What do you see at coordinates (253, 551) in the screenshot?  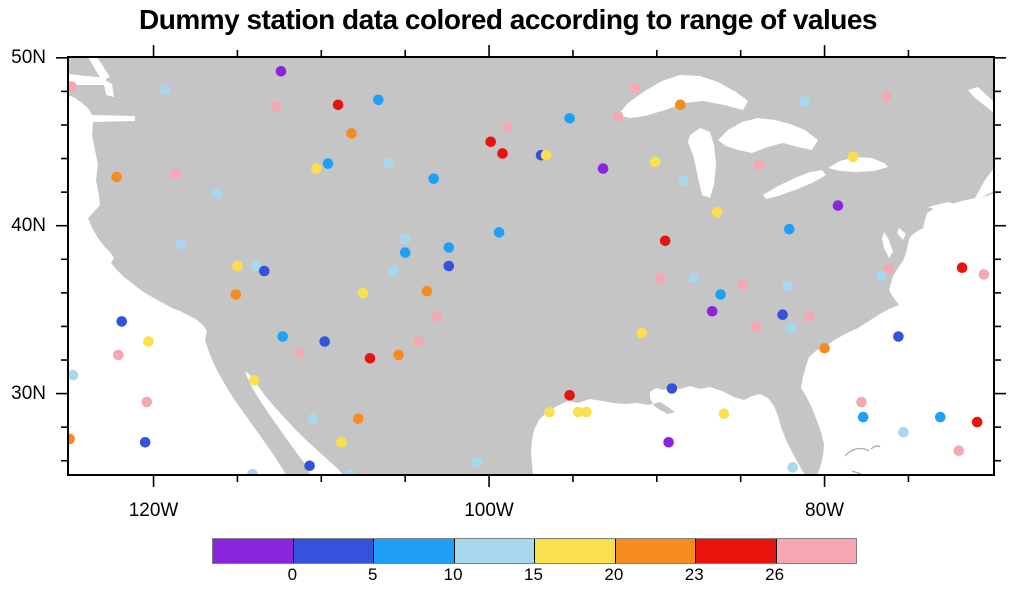 I see `colorbar-segment-< 0` at bounding box center [253, 551].